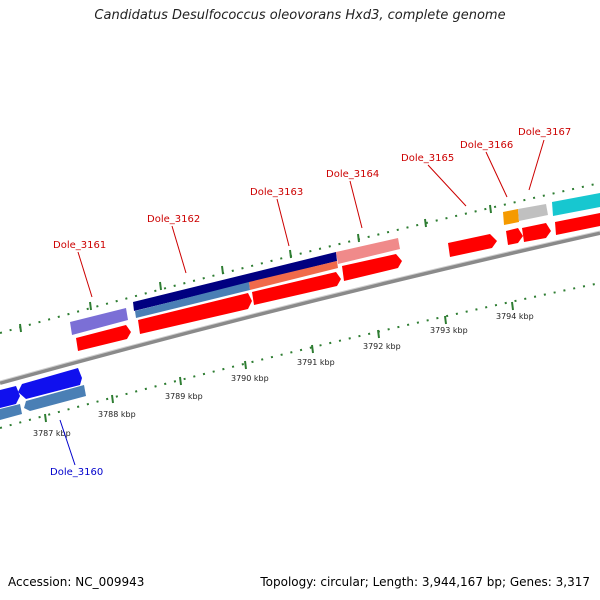  I want to click on gene-dole-3167-red, so click(536, 232).